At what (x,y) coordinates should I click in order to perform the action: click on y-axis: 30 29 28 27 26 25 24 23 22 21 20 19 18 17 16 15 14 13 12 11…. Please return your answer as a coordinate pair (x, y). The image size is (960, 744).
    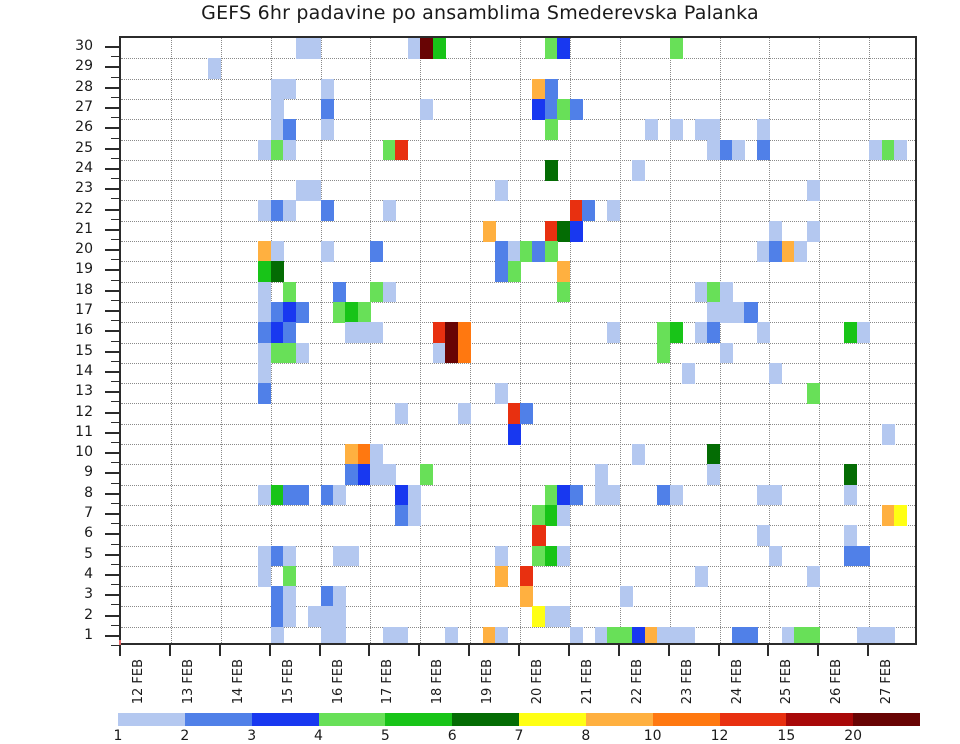
    Looking at the image, I should click on (59, 341).